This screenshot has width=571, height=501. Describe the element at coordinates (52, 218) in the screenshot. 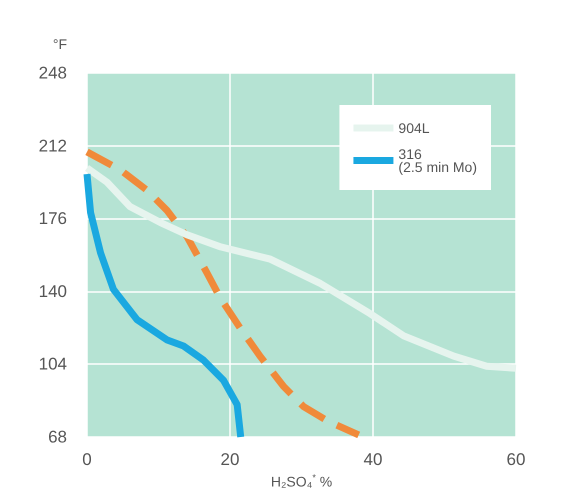

I see `y-tick-label: 176` at that location.